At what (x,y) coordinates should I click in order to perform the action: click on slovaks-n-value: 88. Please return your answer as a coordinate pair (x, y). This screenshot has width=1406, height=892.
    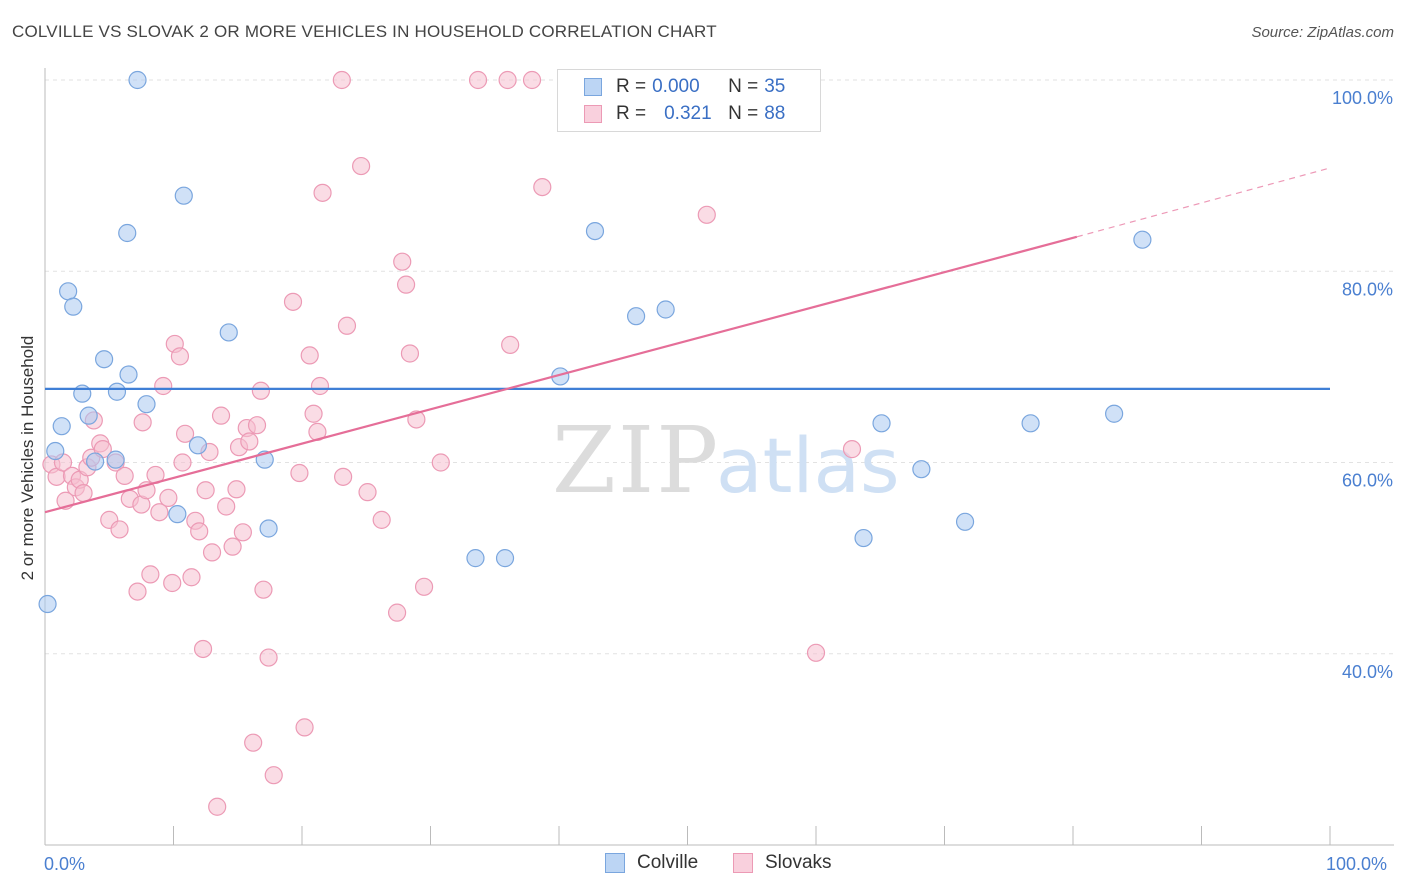
    Looking at the image, I should click on (775, 113).